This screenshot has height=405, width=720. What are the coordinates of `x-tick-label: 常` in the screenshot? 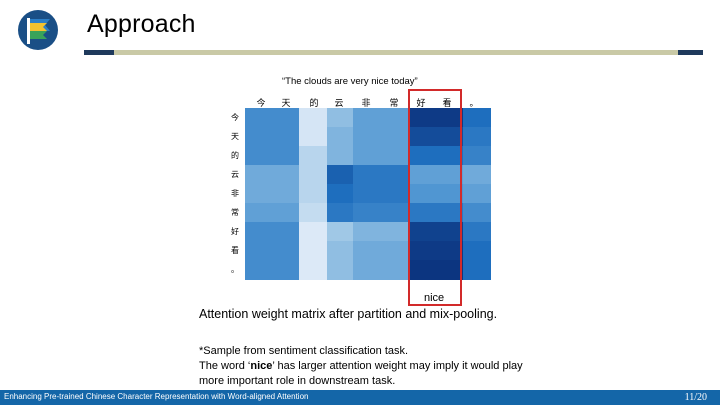 It's located at (394, 104).